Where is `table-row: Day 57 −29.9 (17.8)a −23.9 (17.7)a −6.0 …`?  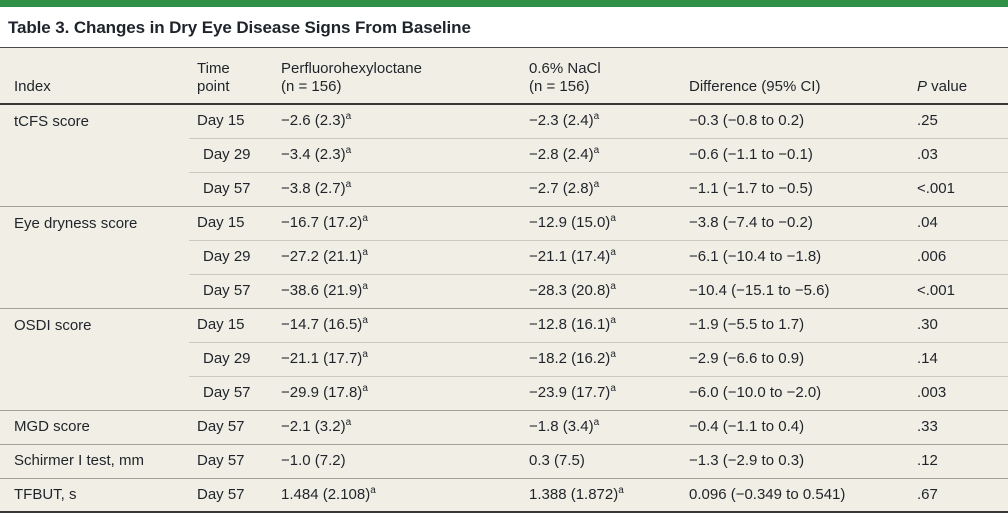 table-row: Day 57 −29.9 (17.8)a −23.9 (17.7)a −6.0 … is located at coordinates (504, 392).